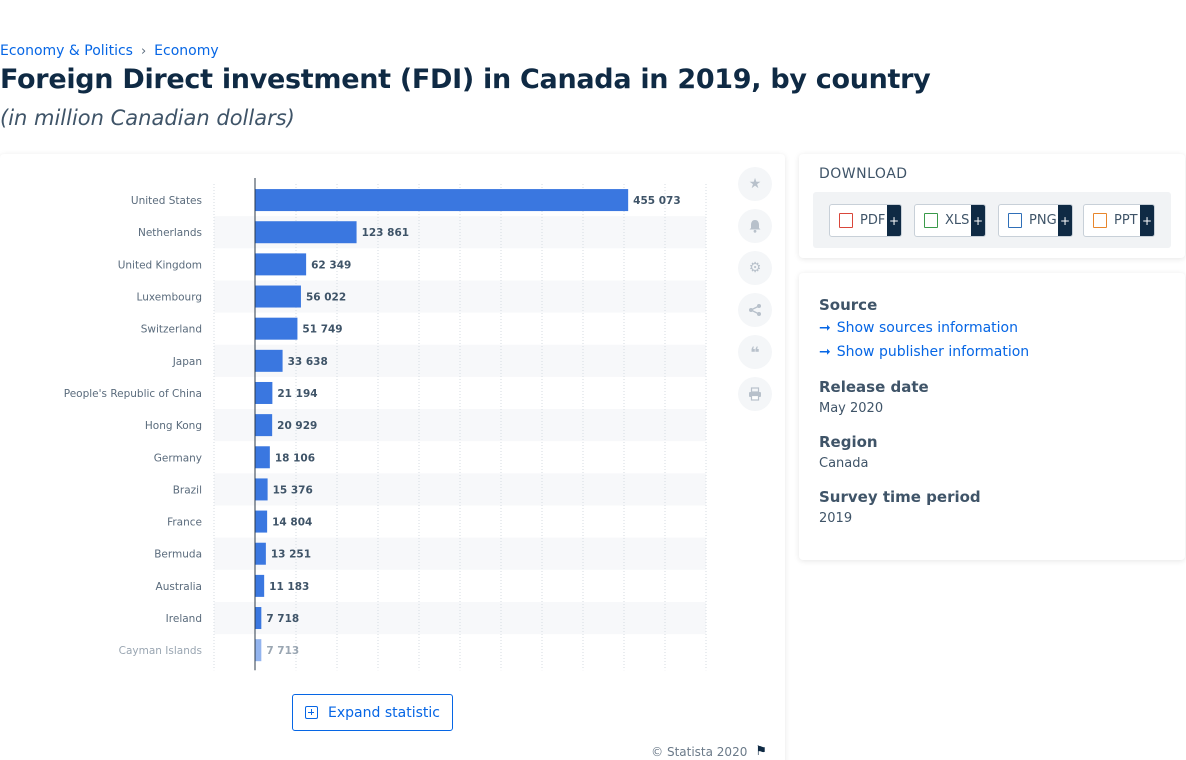 Image resolution: width=1186 pixels, height=760 pixels. I want to click on copyright-text: © Statista 2020, so click(699, 751).